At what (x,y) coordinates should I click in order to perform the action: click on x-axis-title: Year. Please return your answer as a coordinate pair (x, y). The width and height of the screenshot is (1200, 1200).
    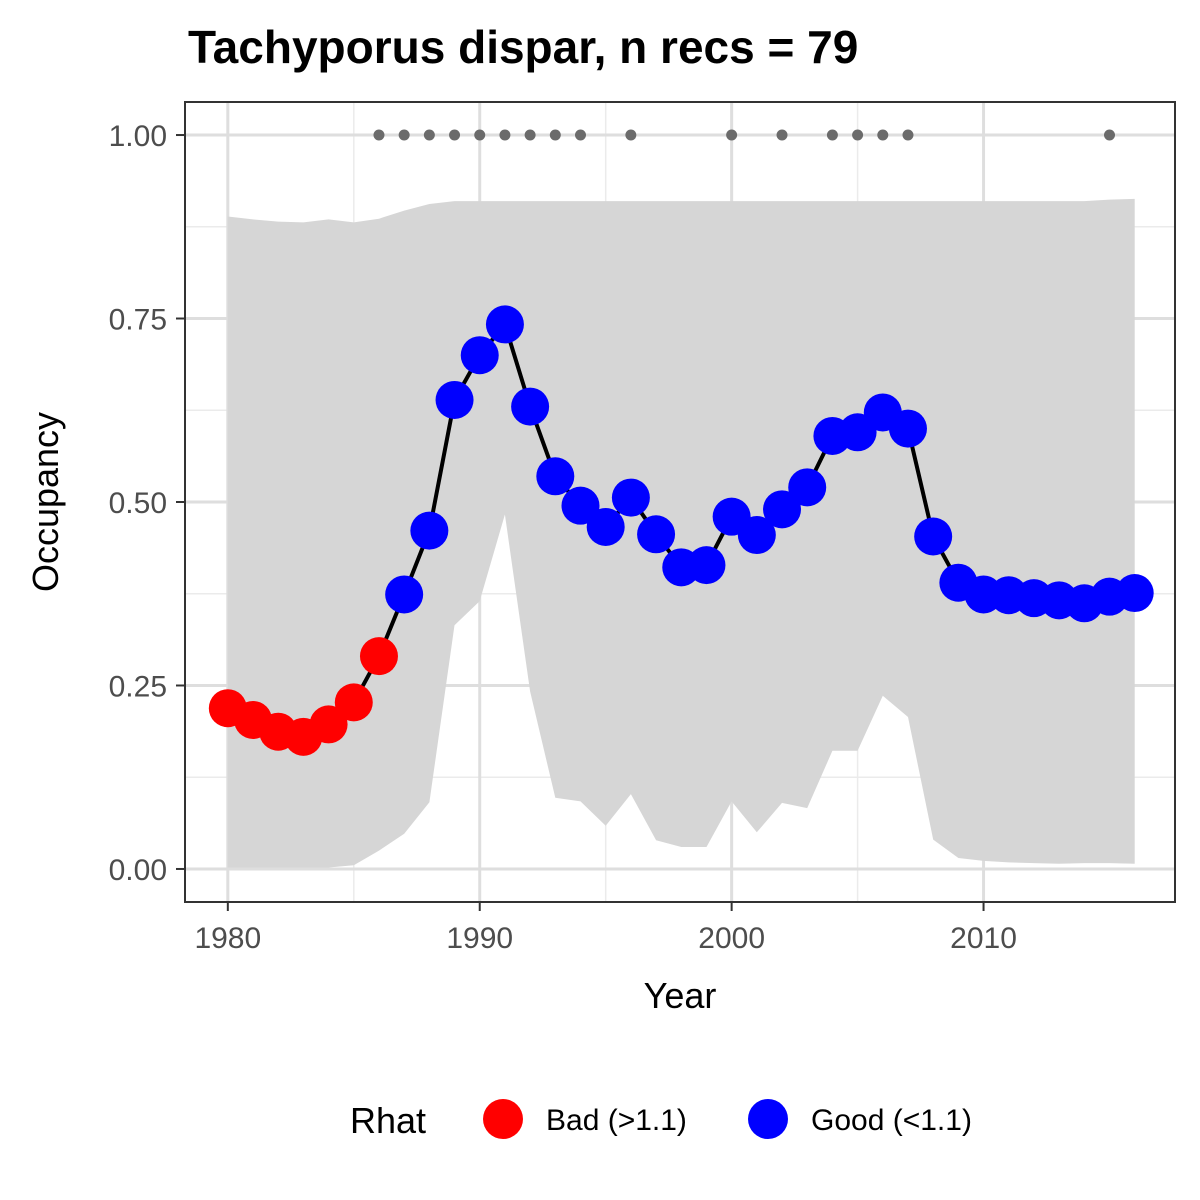
    Looking at the image, I should click on (680, 995).